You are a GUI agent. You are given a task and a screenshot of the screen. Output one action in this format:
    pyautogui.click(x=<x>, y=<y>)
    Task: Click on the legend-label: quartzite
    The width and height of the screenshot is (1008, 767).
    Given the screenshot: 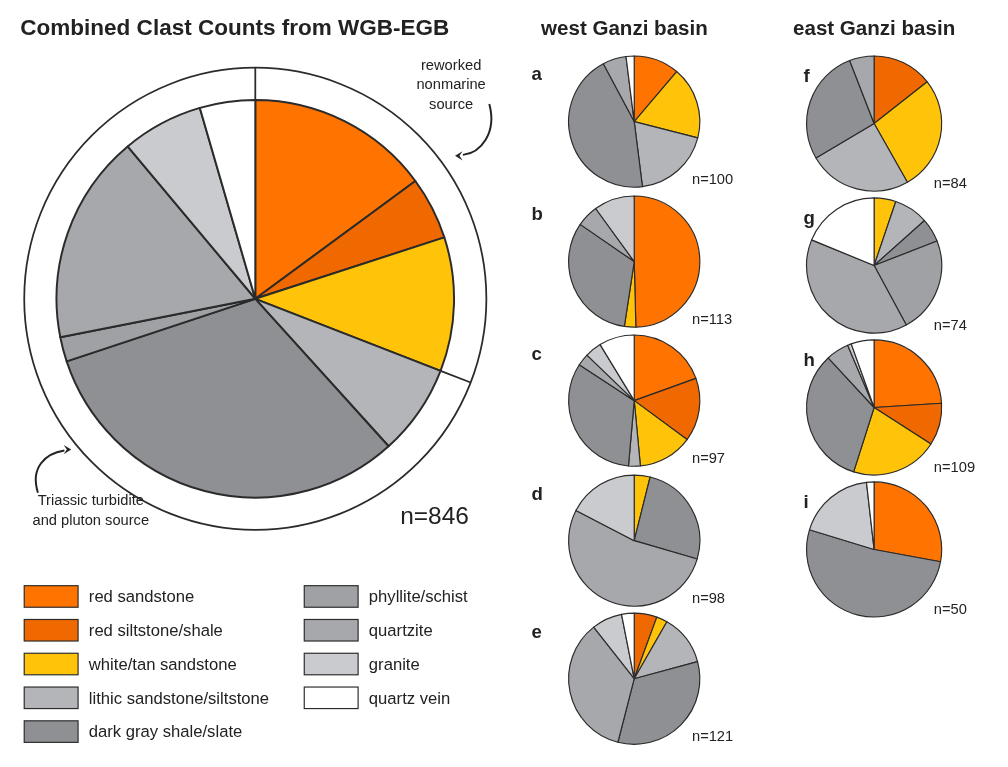 What is the action you would take?
    pyautogui.click(x=400, y=631)
    